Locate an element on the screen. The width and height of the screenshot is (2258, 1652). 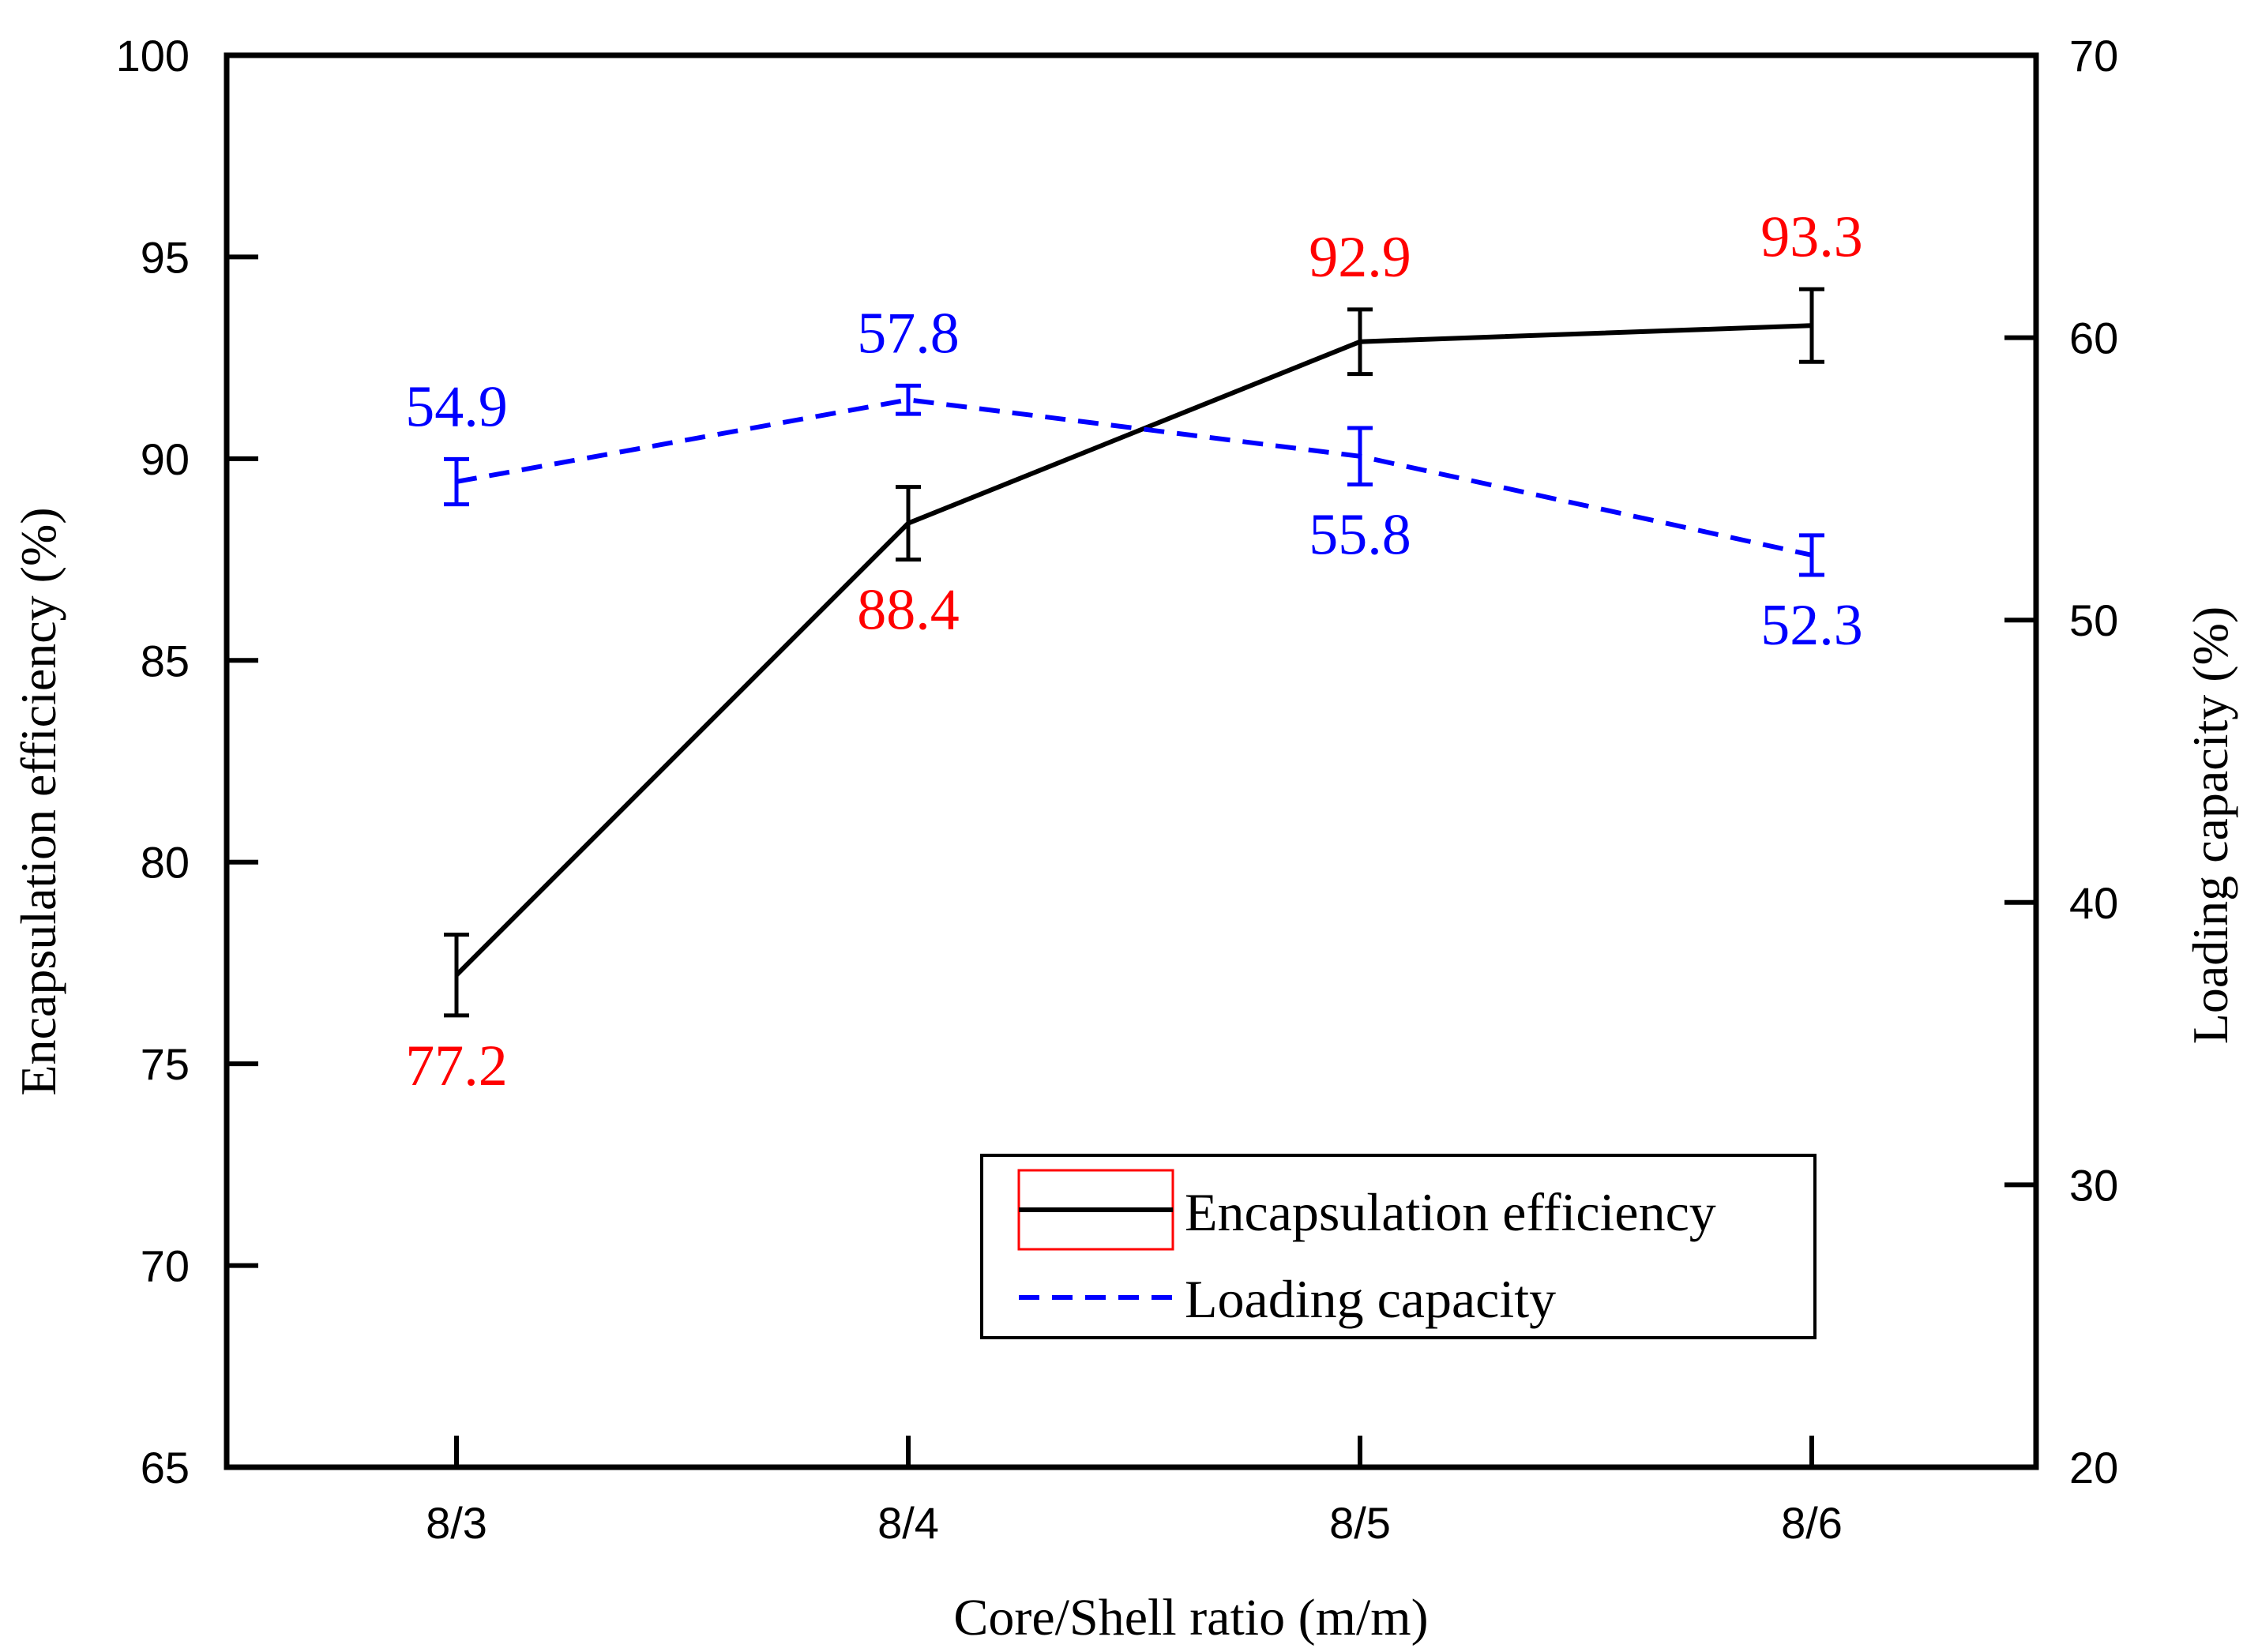
legend-label-encapsulation: Encapsulation efficiency is located at coordinates (1451, 1212).